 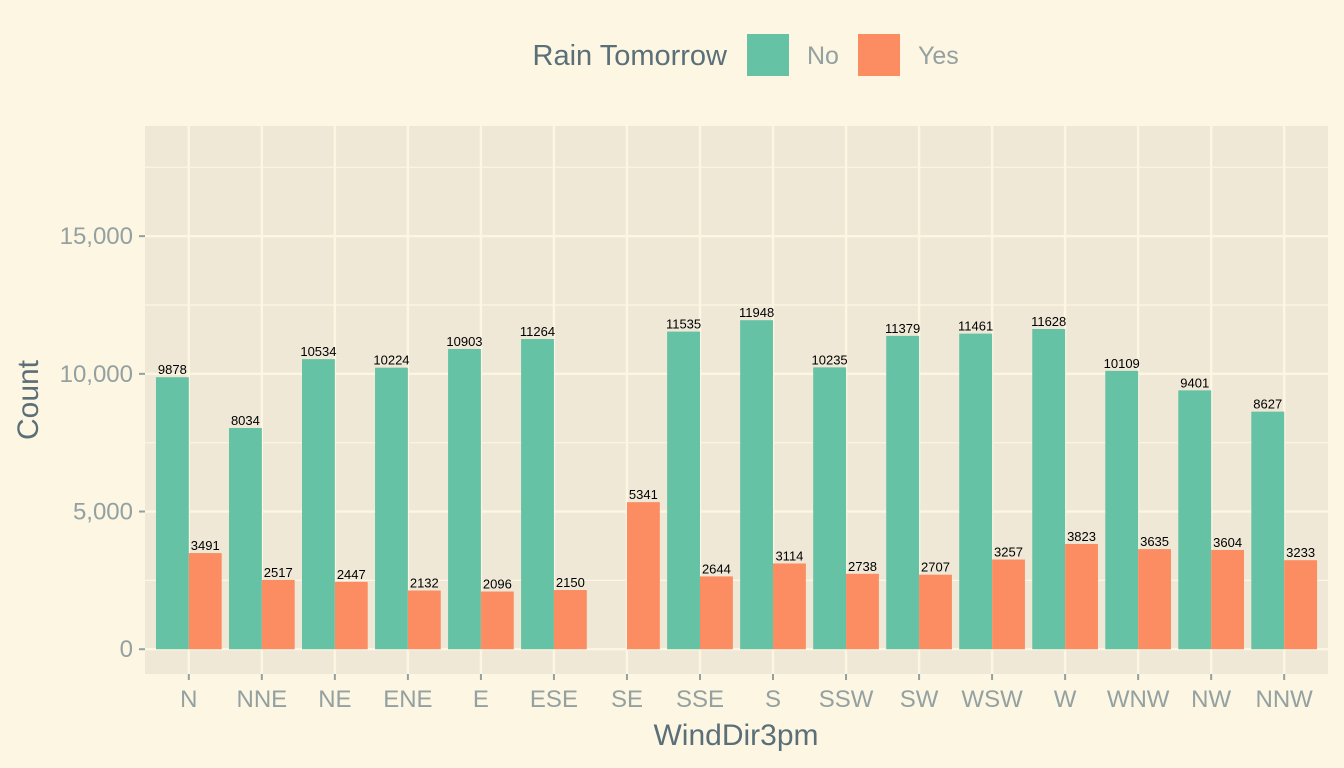 What do you see at coordinates (823, 56) in the screenshot?
I see `legend-label-no: No` at bounding box center [823, 56].